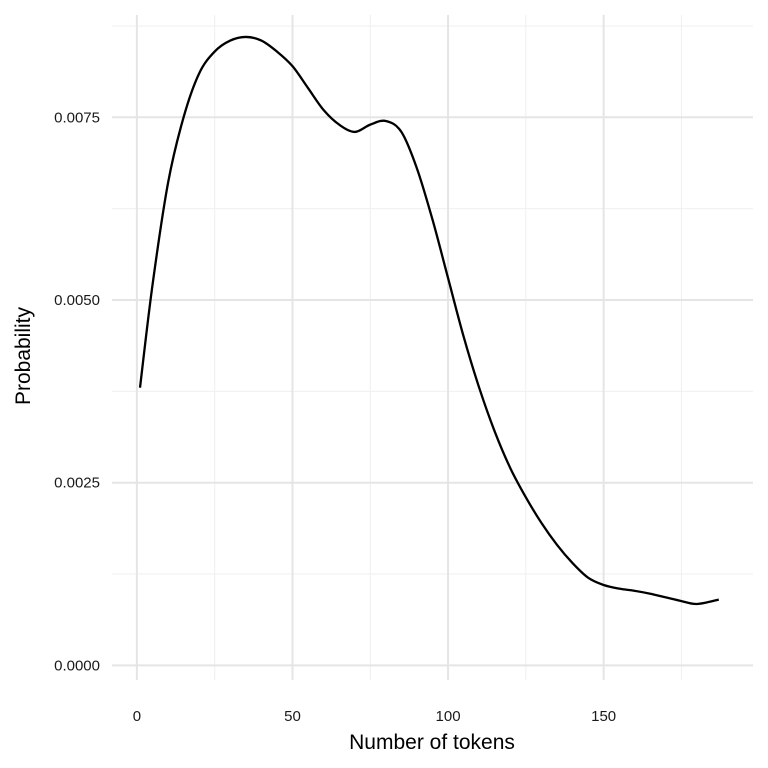 This screenshot has width=768, height=768. Describe the element at coordinates (77, 483) in the screenshot. I see `y-tick-label: 0.0025` at that location.